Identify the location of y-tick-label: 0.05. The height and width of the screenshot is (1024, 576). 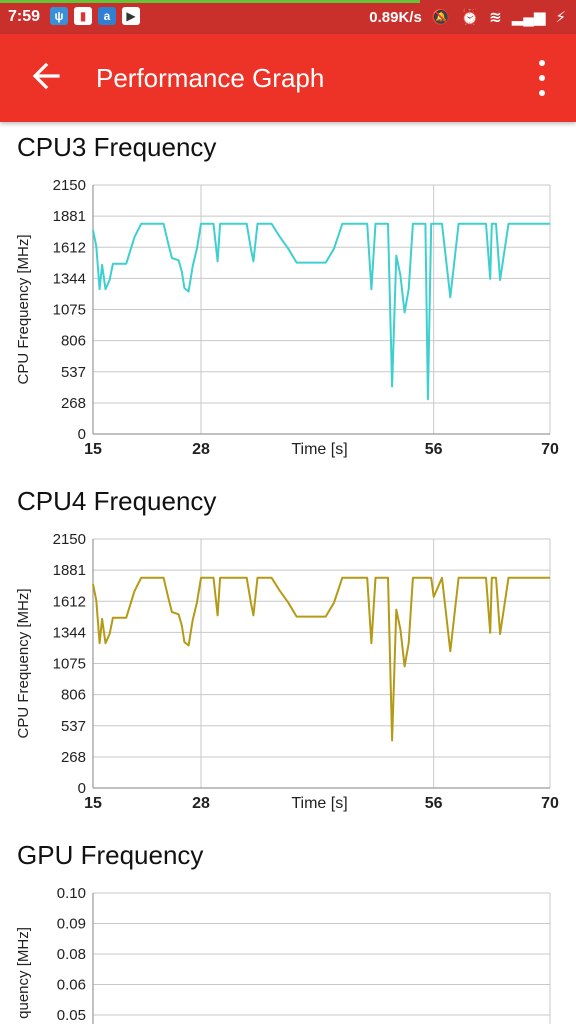
(71, 1015).